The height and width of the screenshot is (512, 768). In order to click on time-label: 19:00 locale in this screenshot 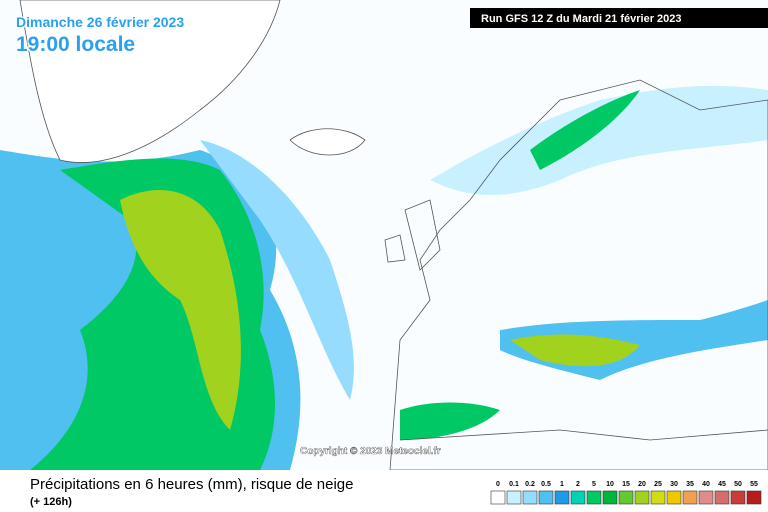, I will do `click(76, 44)`.